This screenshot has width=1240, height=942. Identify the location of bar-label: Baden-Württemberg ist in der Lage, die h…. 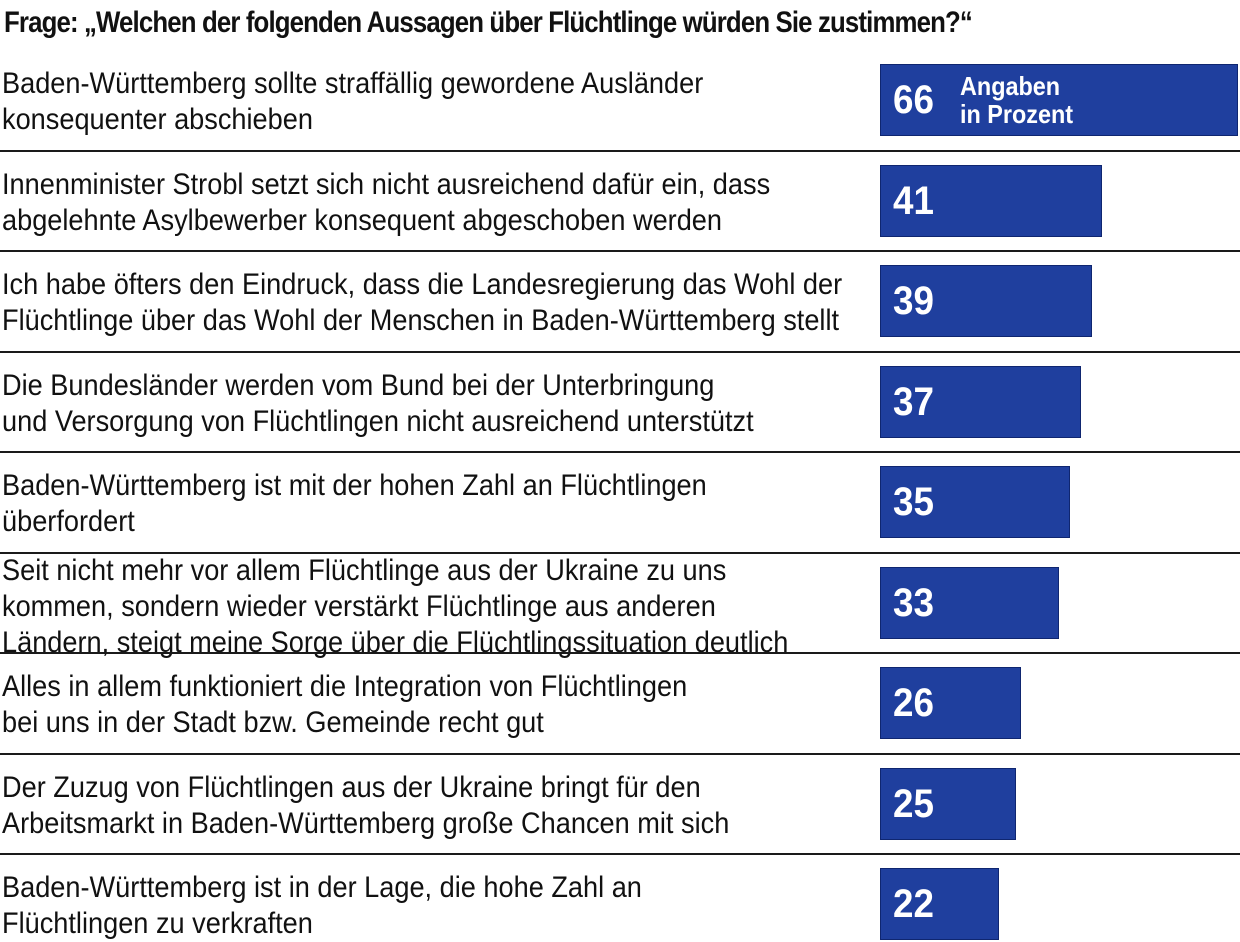
(322, 905).